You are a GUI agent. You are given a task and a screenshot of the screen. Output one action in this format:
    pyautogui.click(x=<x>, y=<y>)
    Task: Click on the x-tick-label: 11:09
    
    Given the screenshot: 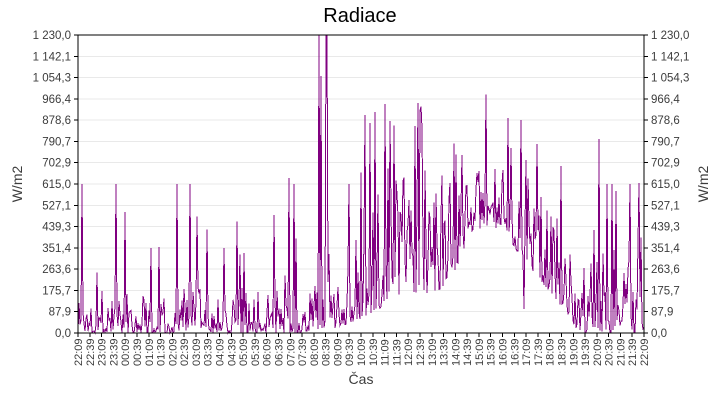 What is the action you would take?
    pyautogui.click(x=386, y=352)
    